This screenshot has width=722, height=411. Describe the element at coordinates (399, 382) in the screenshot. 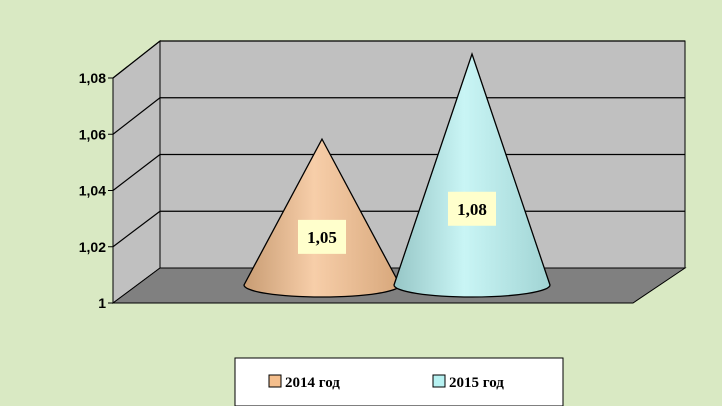

I see `legend: 2014 год 2015 год` at that location.